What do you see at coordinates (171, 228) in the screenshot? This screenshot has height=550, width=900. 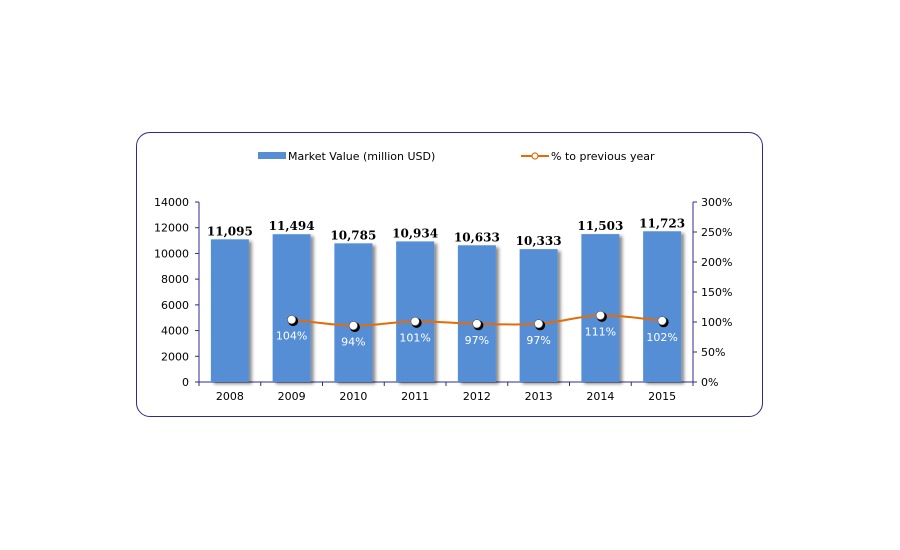 I see `y-left-tick-label: 12000` at bounding box center [171, 228].